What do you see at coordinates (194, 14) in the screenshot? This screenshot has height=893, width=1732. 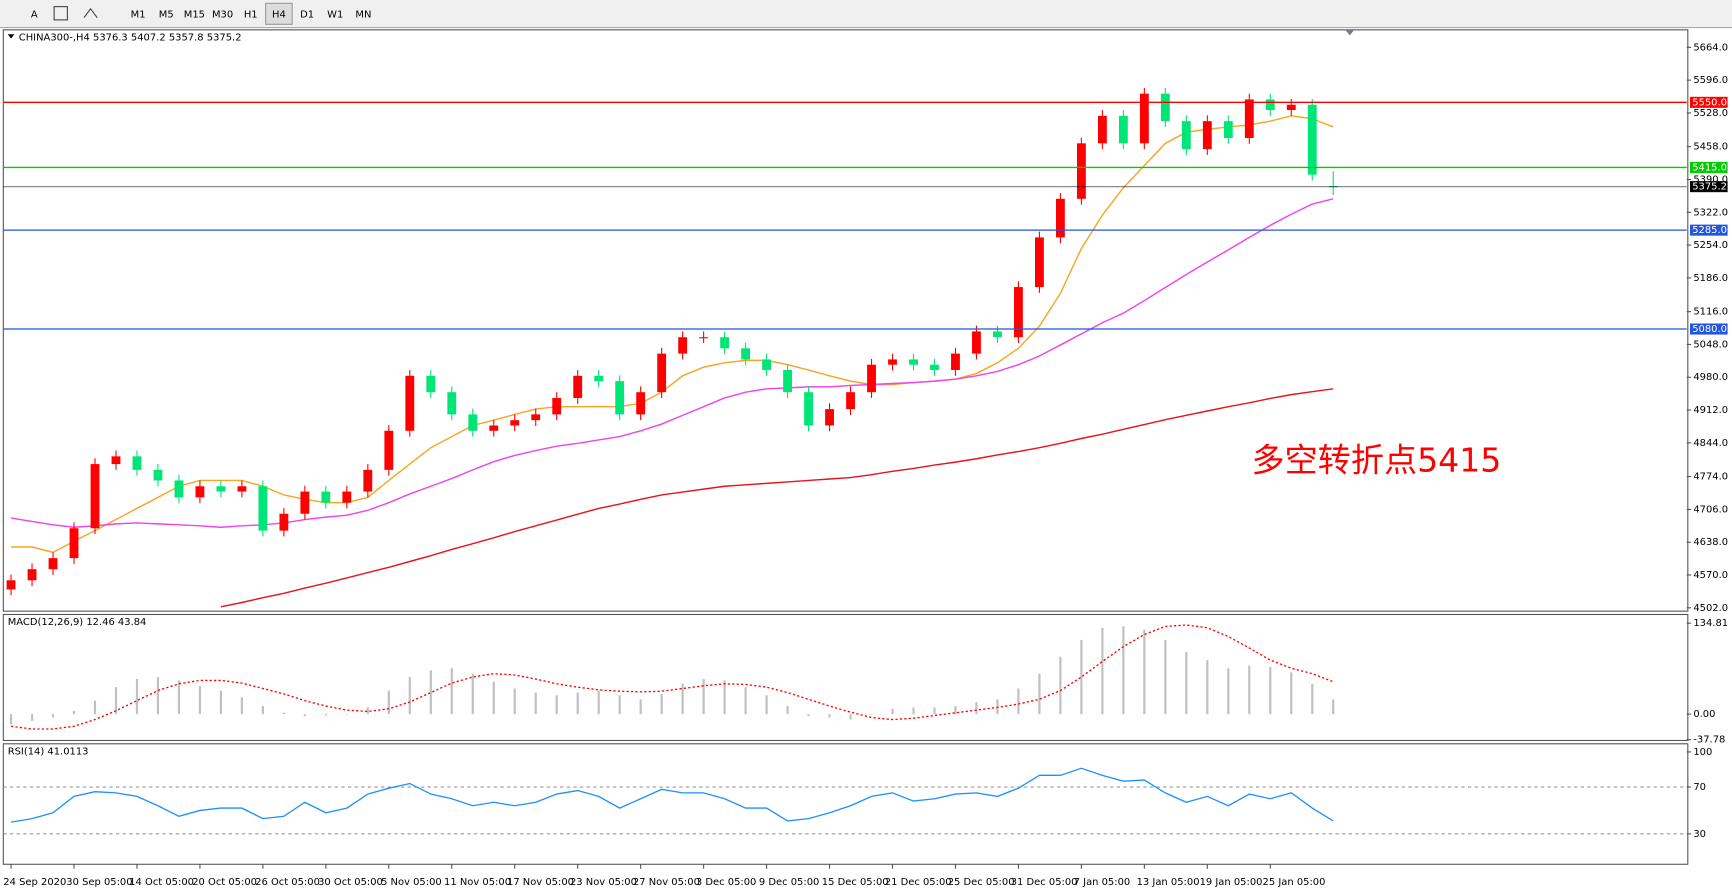 I see `timeframe-label: M15` at bounding box center [194, 14].